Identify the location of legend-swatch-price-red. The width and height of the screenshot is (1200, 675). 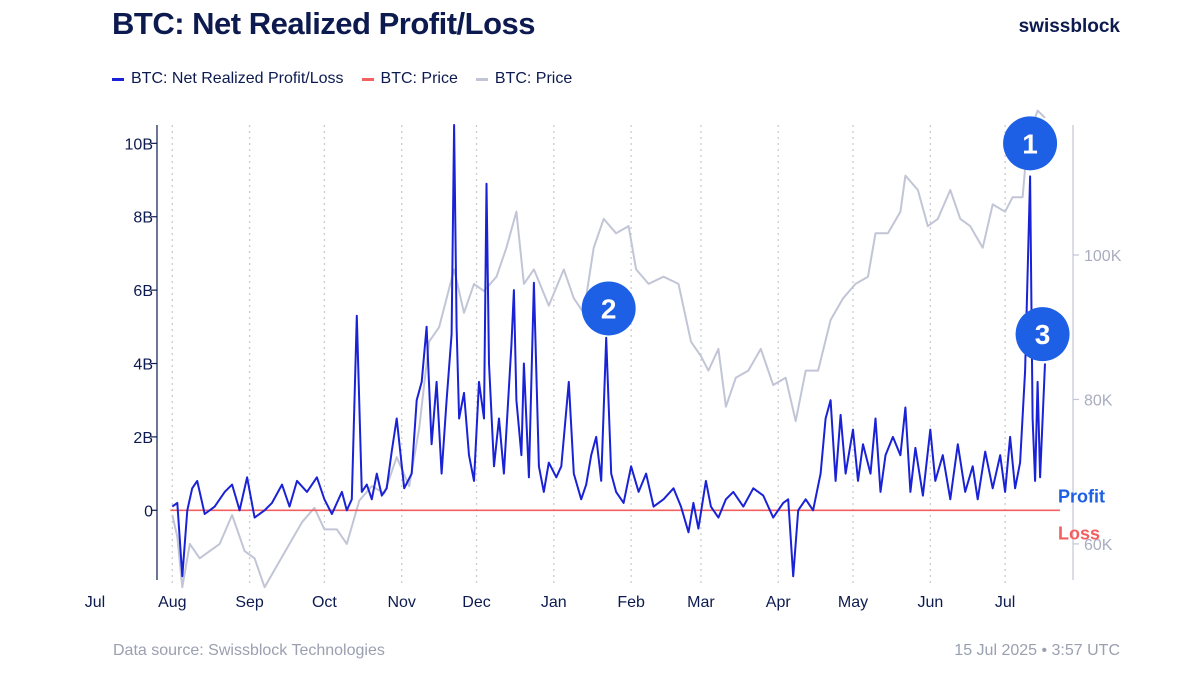
(367, 79).